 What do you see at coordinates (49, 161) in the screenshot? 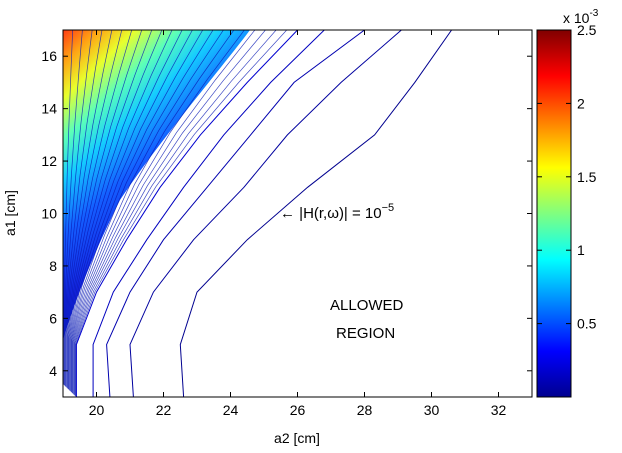
I see `y-tick-label: 12` at bounding box center [49, 161].